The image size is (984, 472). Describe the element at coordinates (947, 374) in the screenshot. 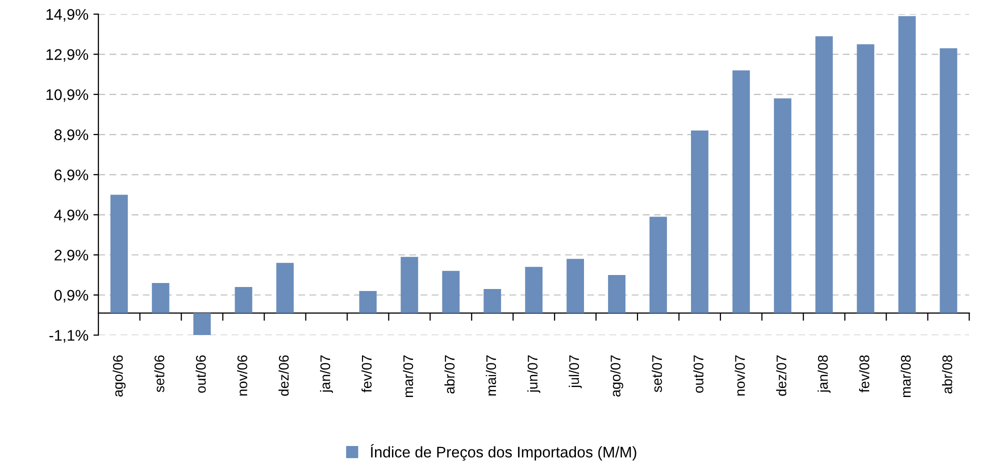

I see `x-tick-label: abr/08` at that location.